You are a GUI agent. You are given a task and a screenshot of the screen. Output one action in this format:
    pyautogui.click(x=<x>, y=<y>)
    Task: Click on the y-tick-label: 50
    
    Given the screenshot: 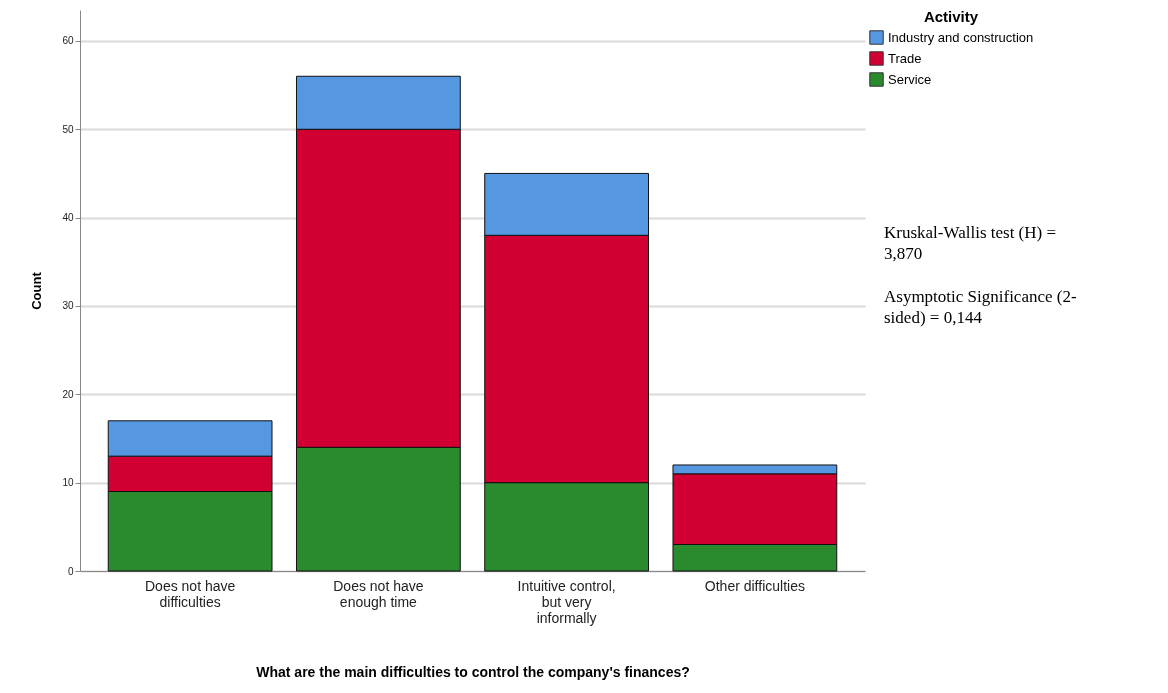 What is the action you would take?
    pyautogui.click(x=68, y=129)
    